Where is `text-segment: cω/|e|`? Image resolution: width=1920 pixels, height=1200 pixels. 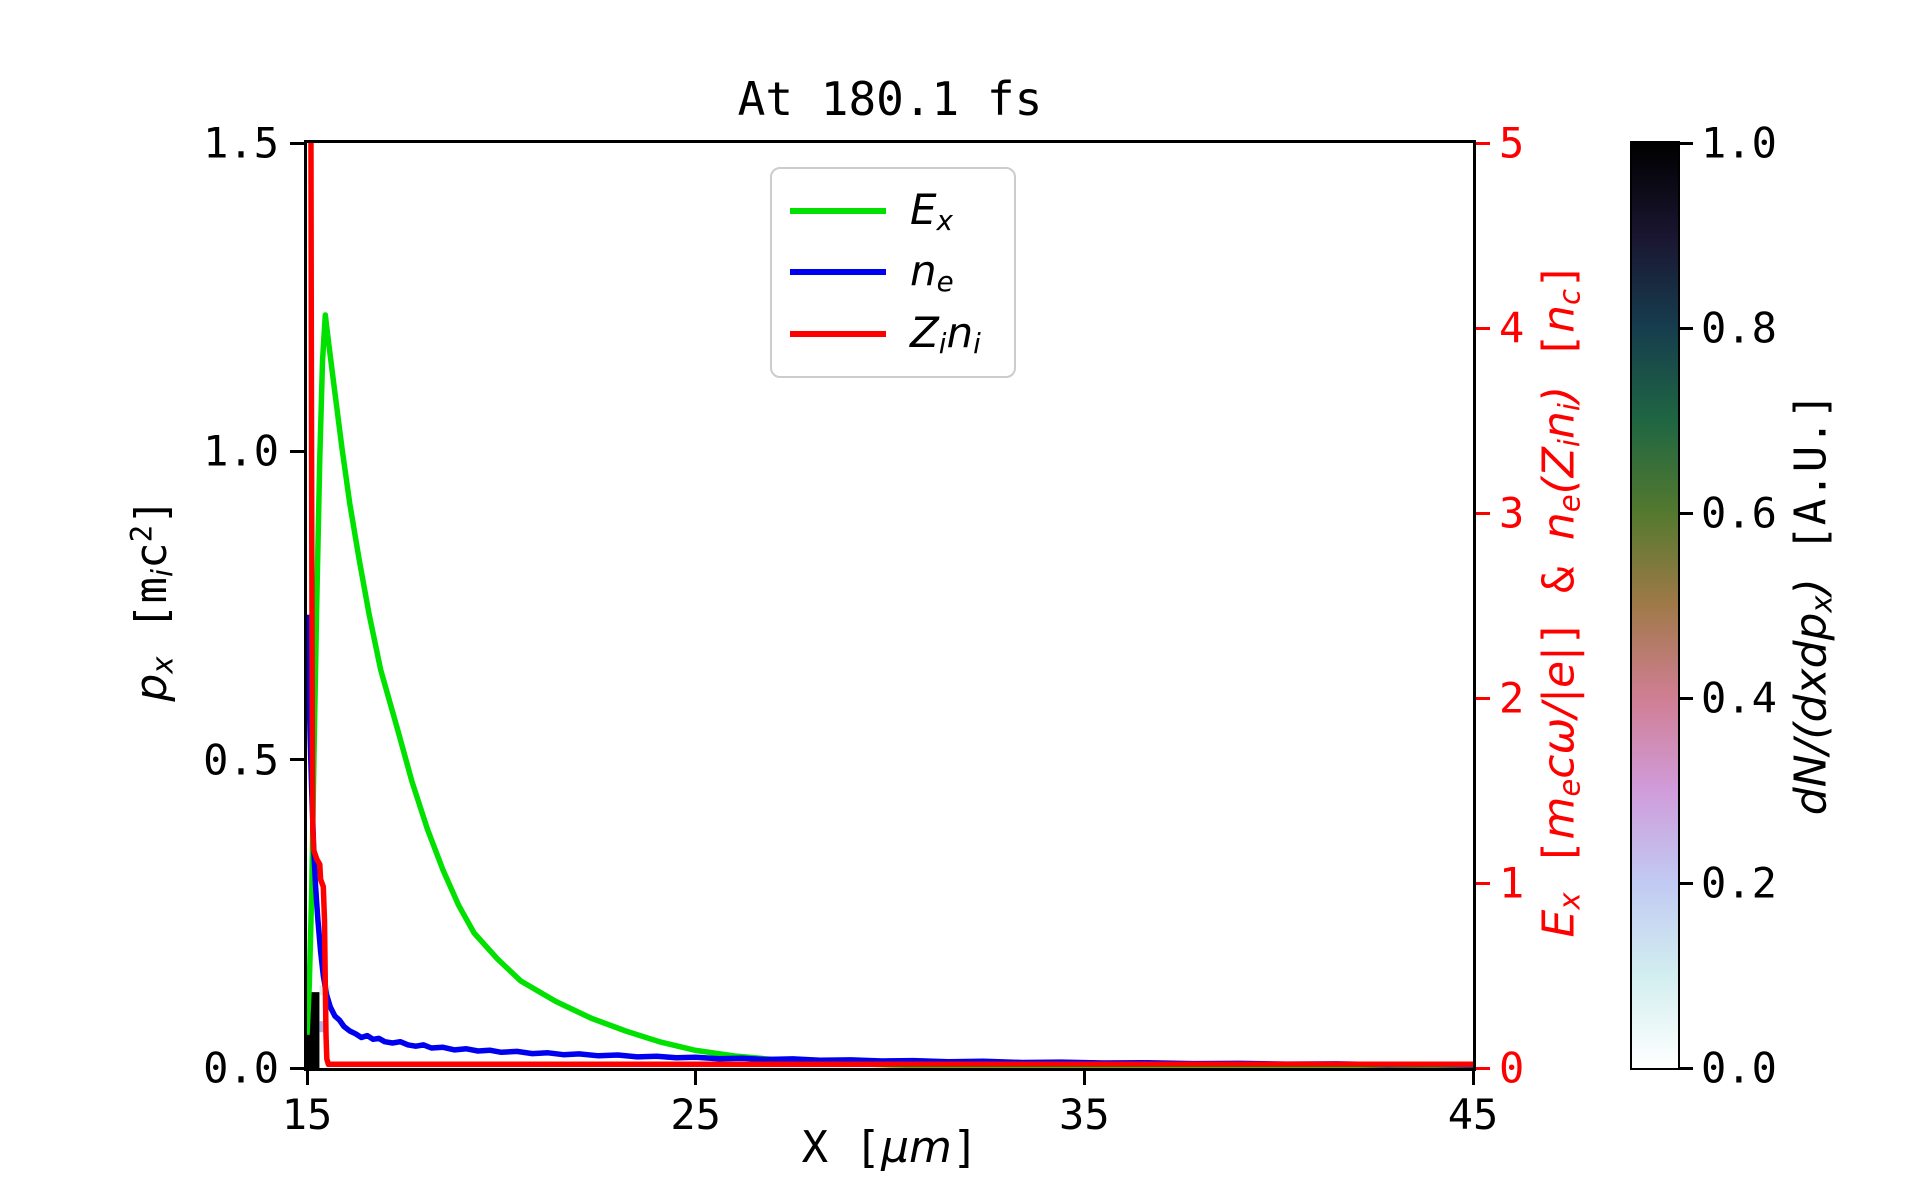
text-segment: cω/|e| is located at coordinates (1559, 712).